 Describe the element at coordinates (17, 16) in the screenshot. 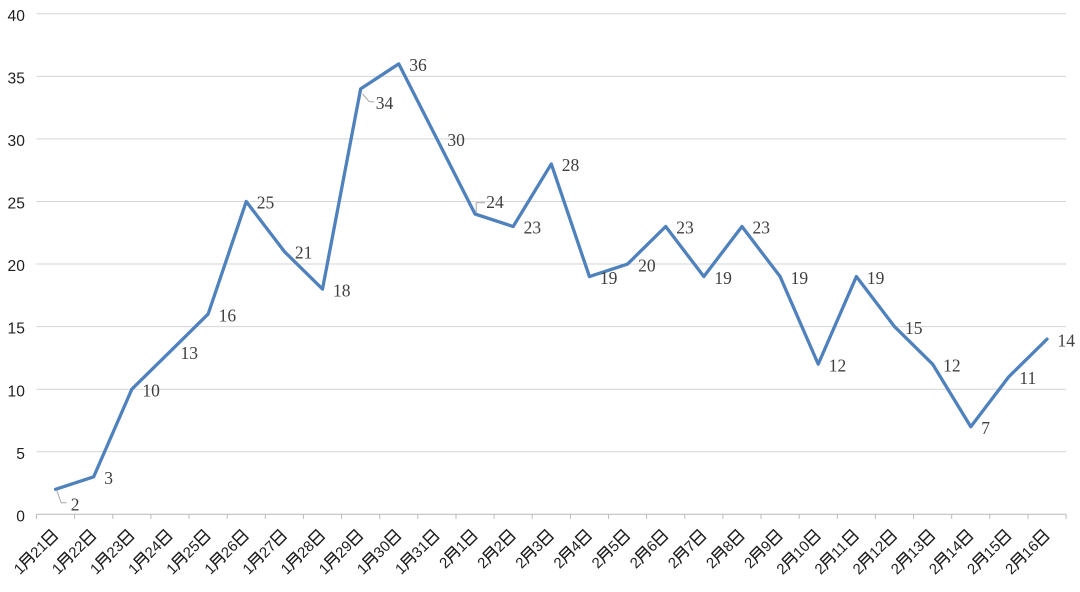

I see `svg-text: 40` at that location.